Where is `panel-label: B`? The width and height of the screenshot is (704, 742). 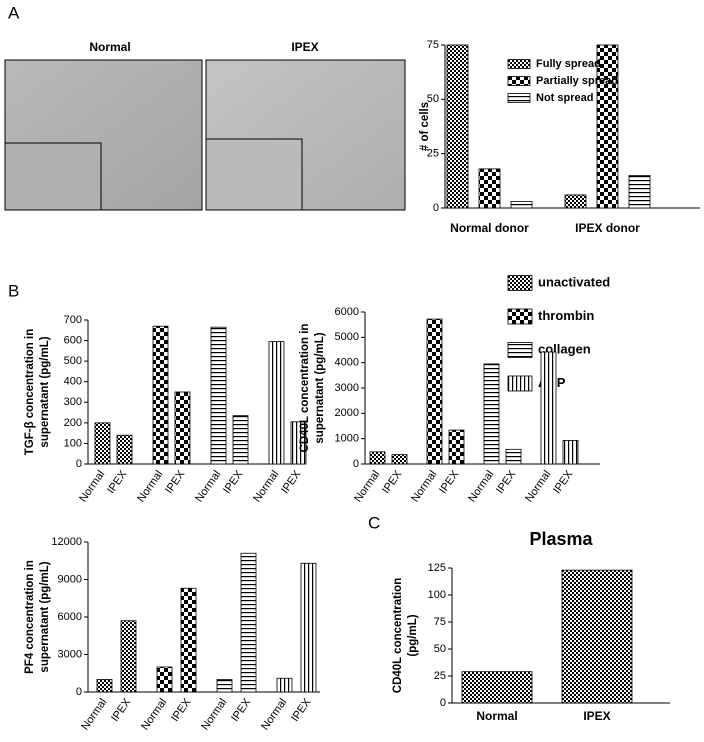 panel-label: B is located at coordinates (13, 290).